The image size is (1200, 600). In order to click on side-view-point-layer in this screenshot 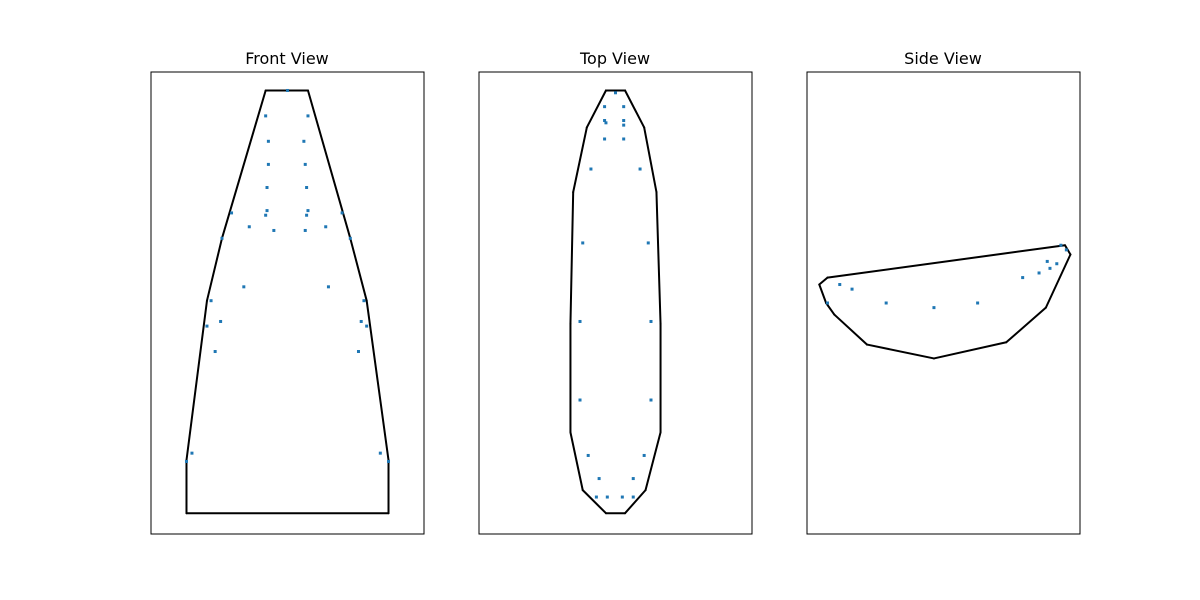, I will do `click(947, 276)`.